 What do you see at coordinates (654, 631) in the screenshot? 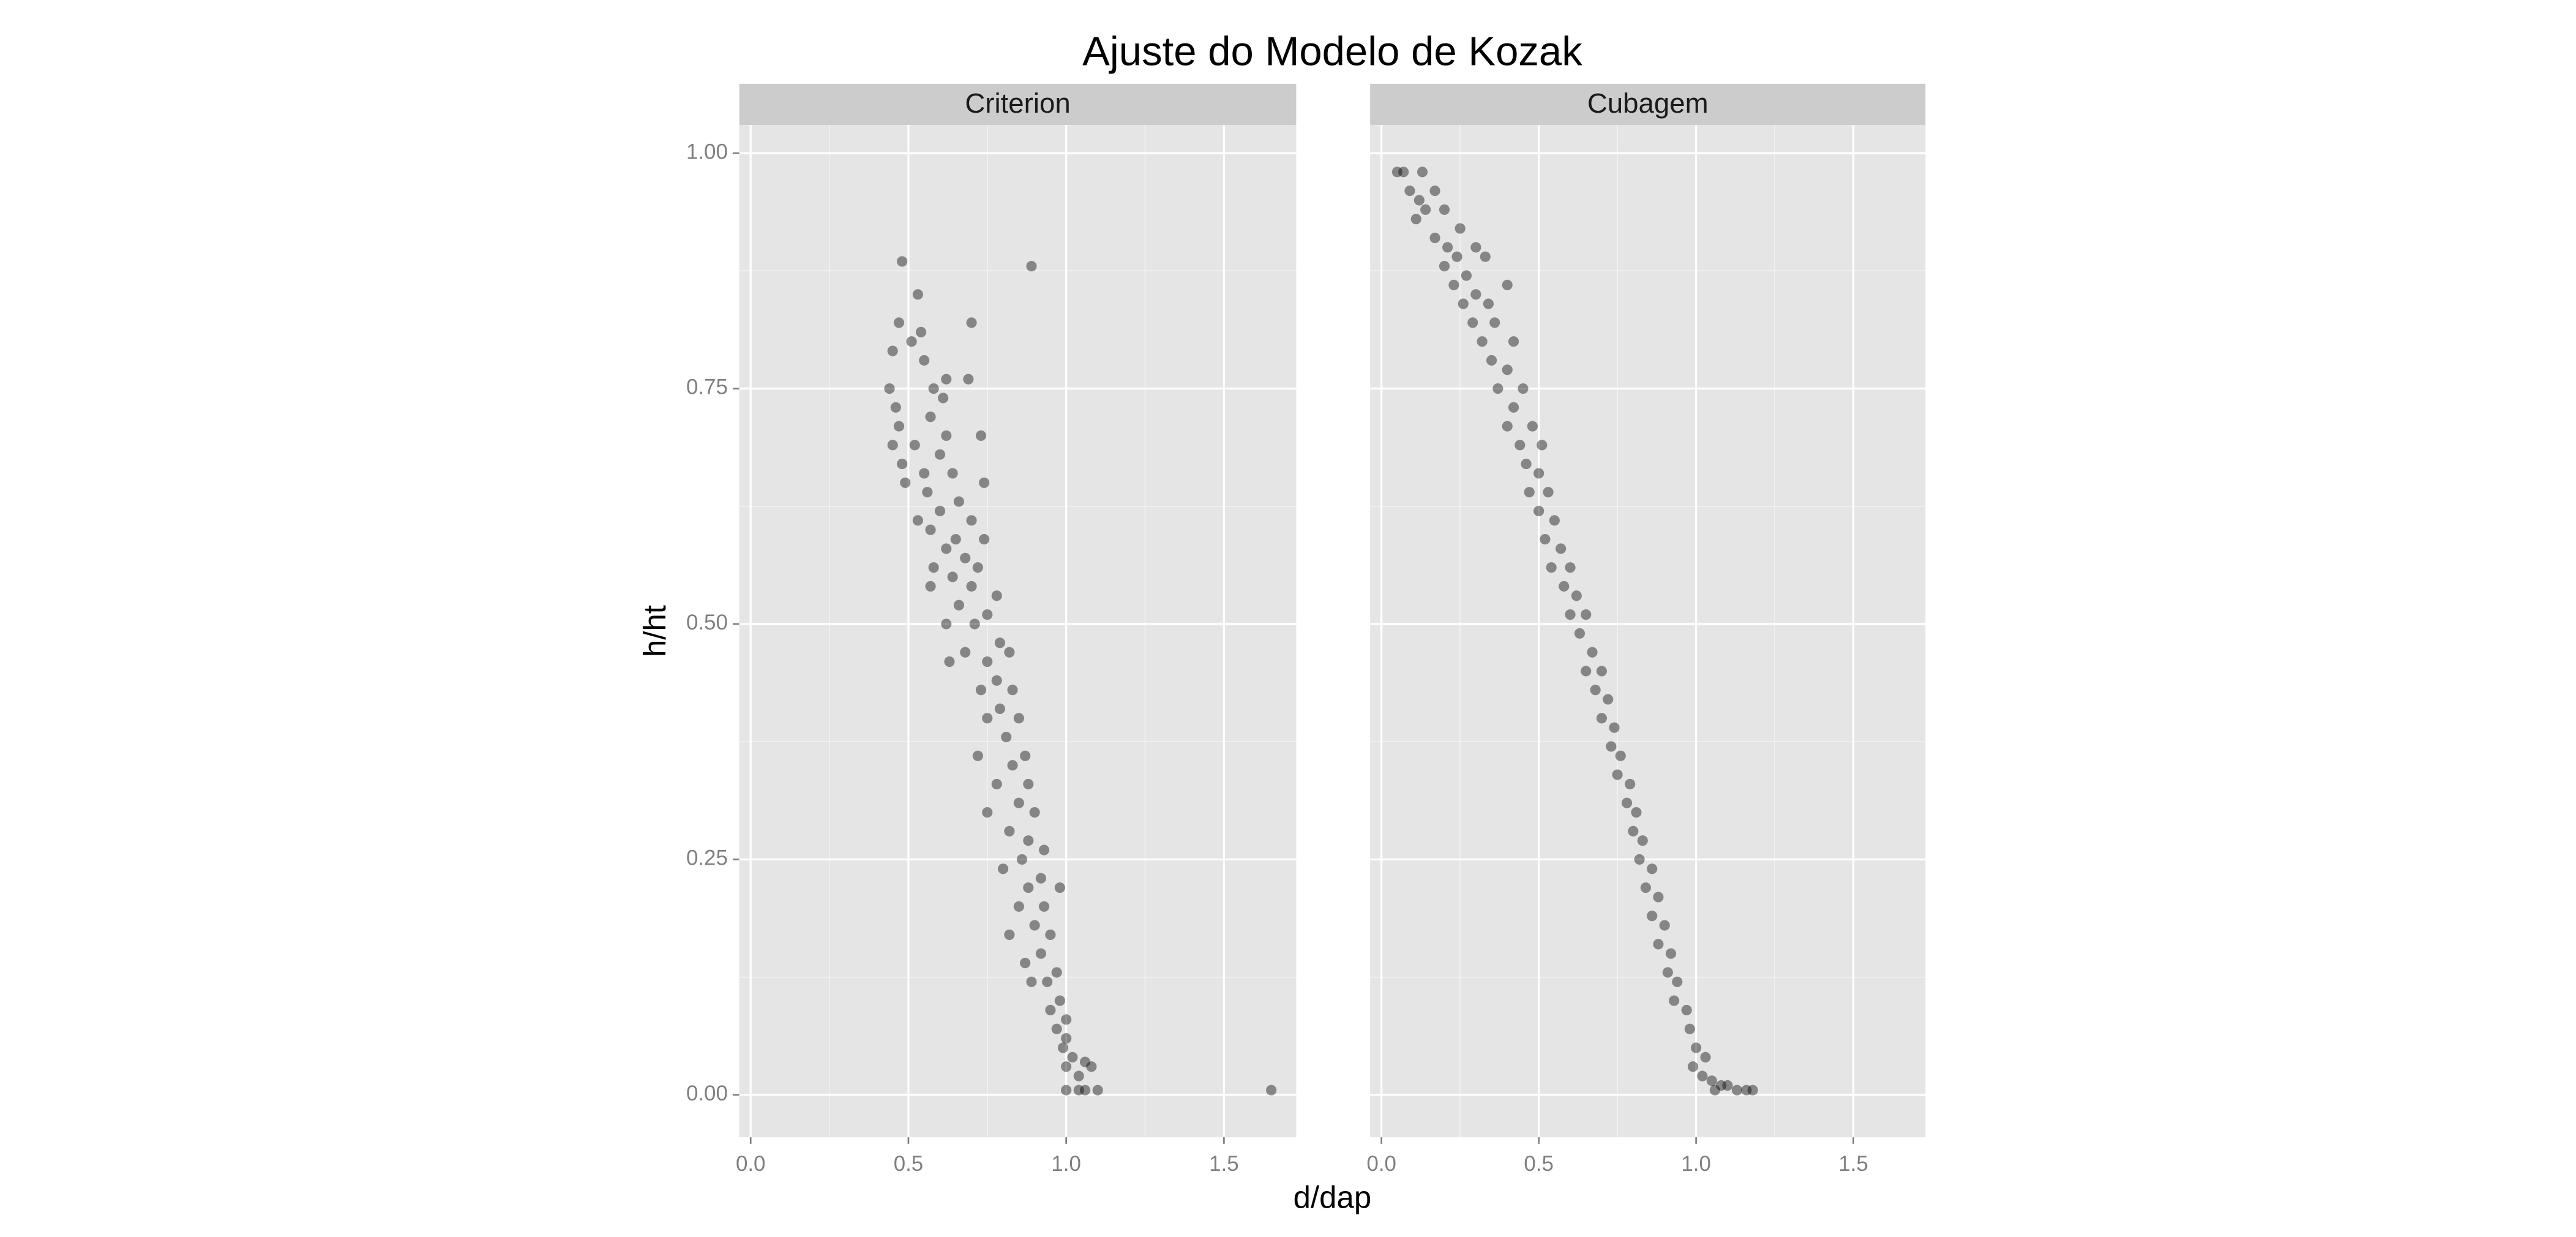
I see `y-axis-label: h/ht` at bounding box center [654, 631].